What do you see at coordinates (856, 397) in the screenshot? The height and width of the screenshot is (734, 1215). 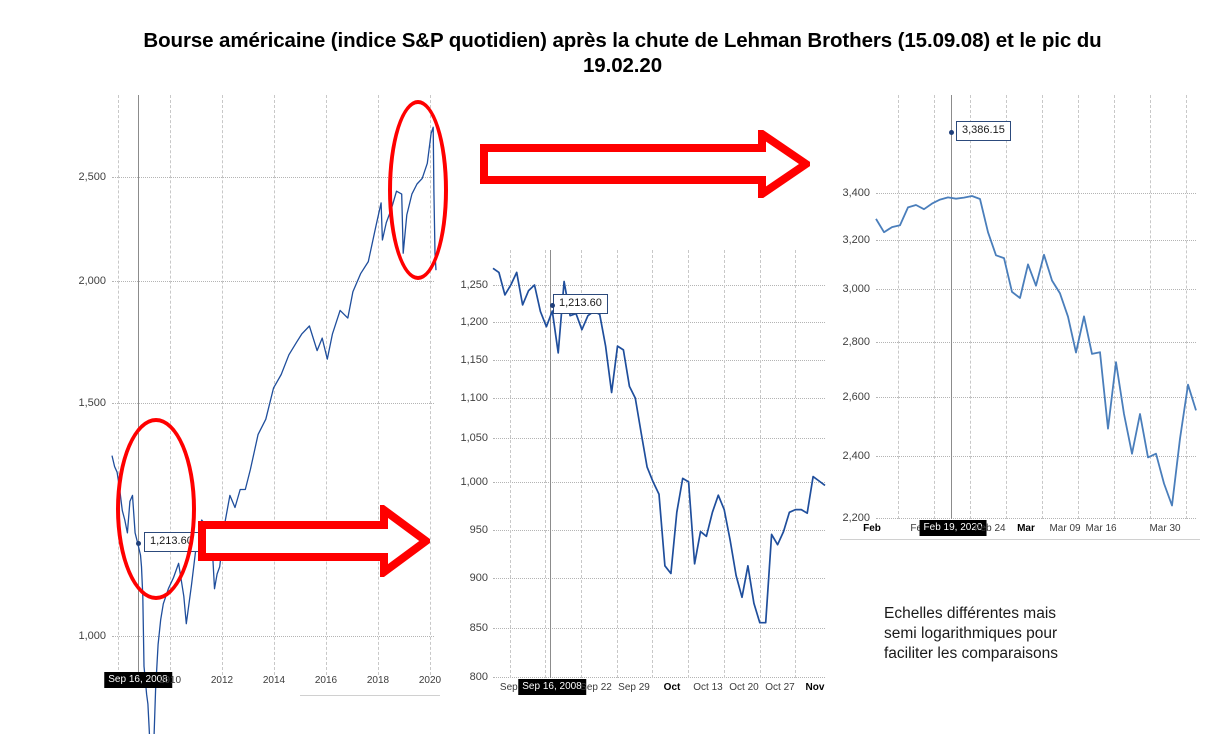 I see `y-tick-label: 2,600` at bounding box center [856, 397].